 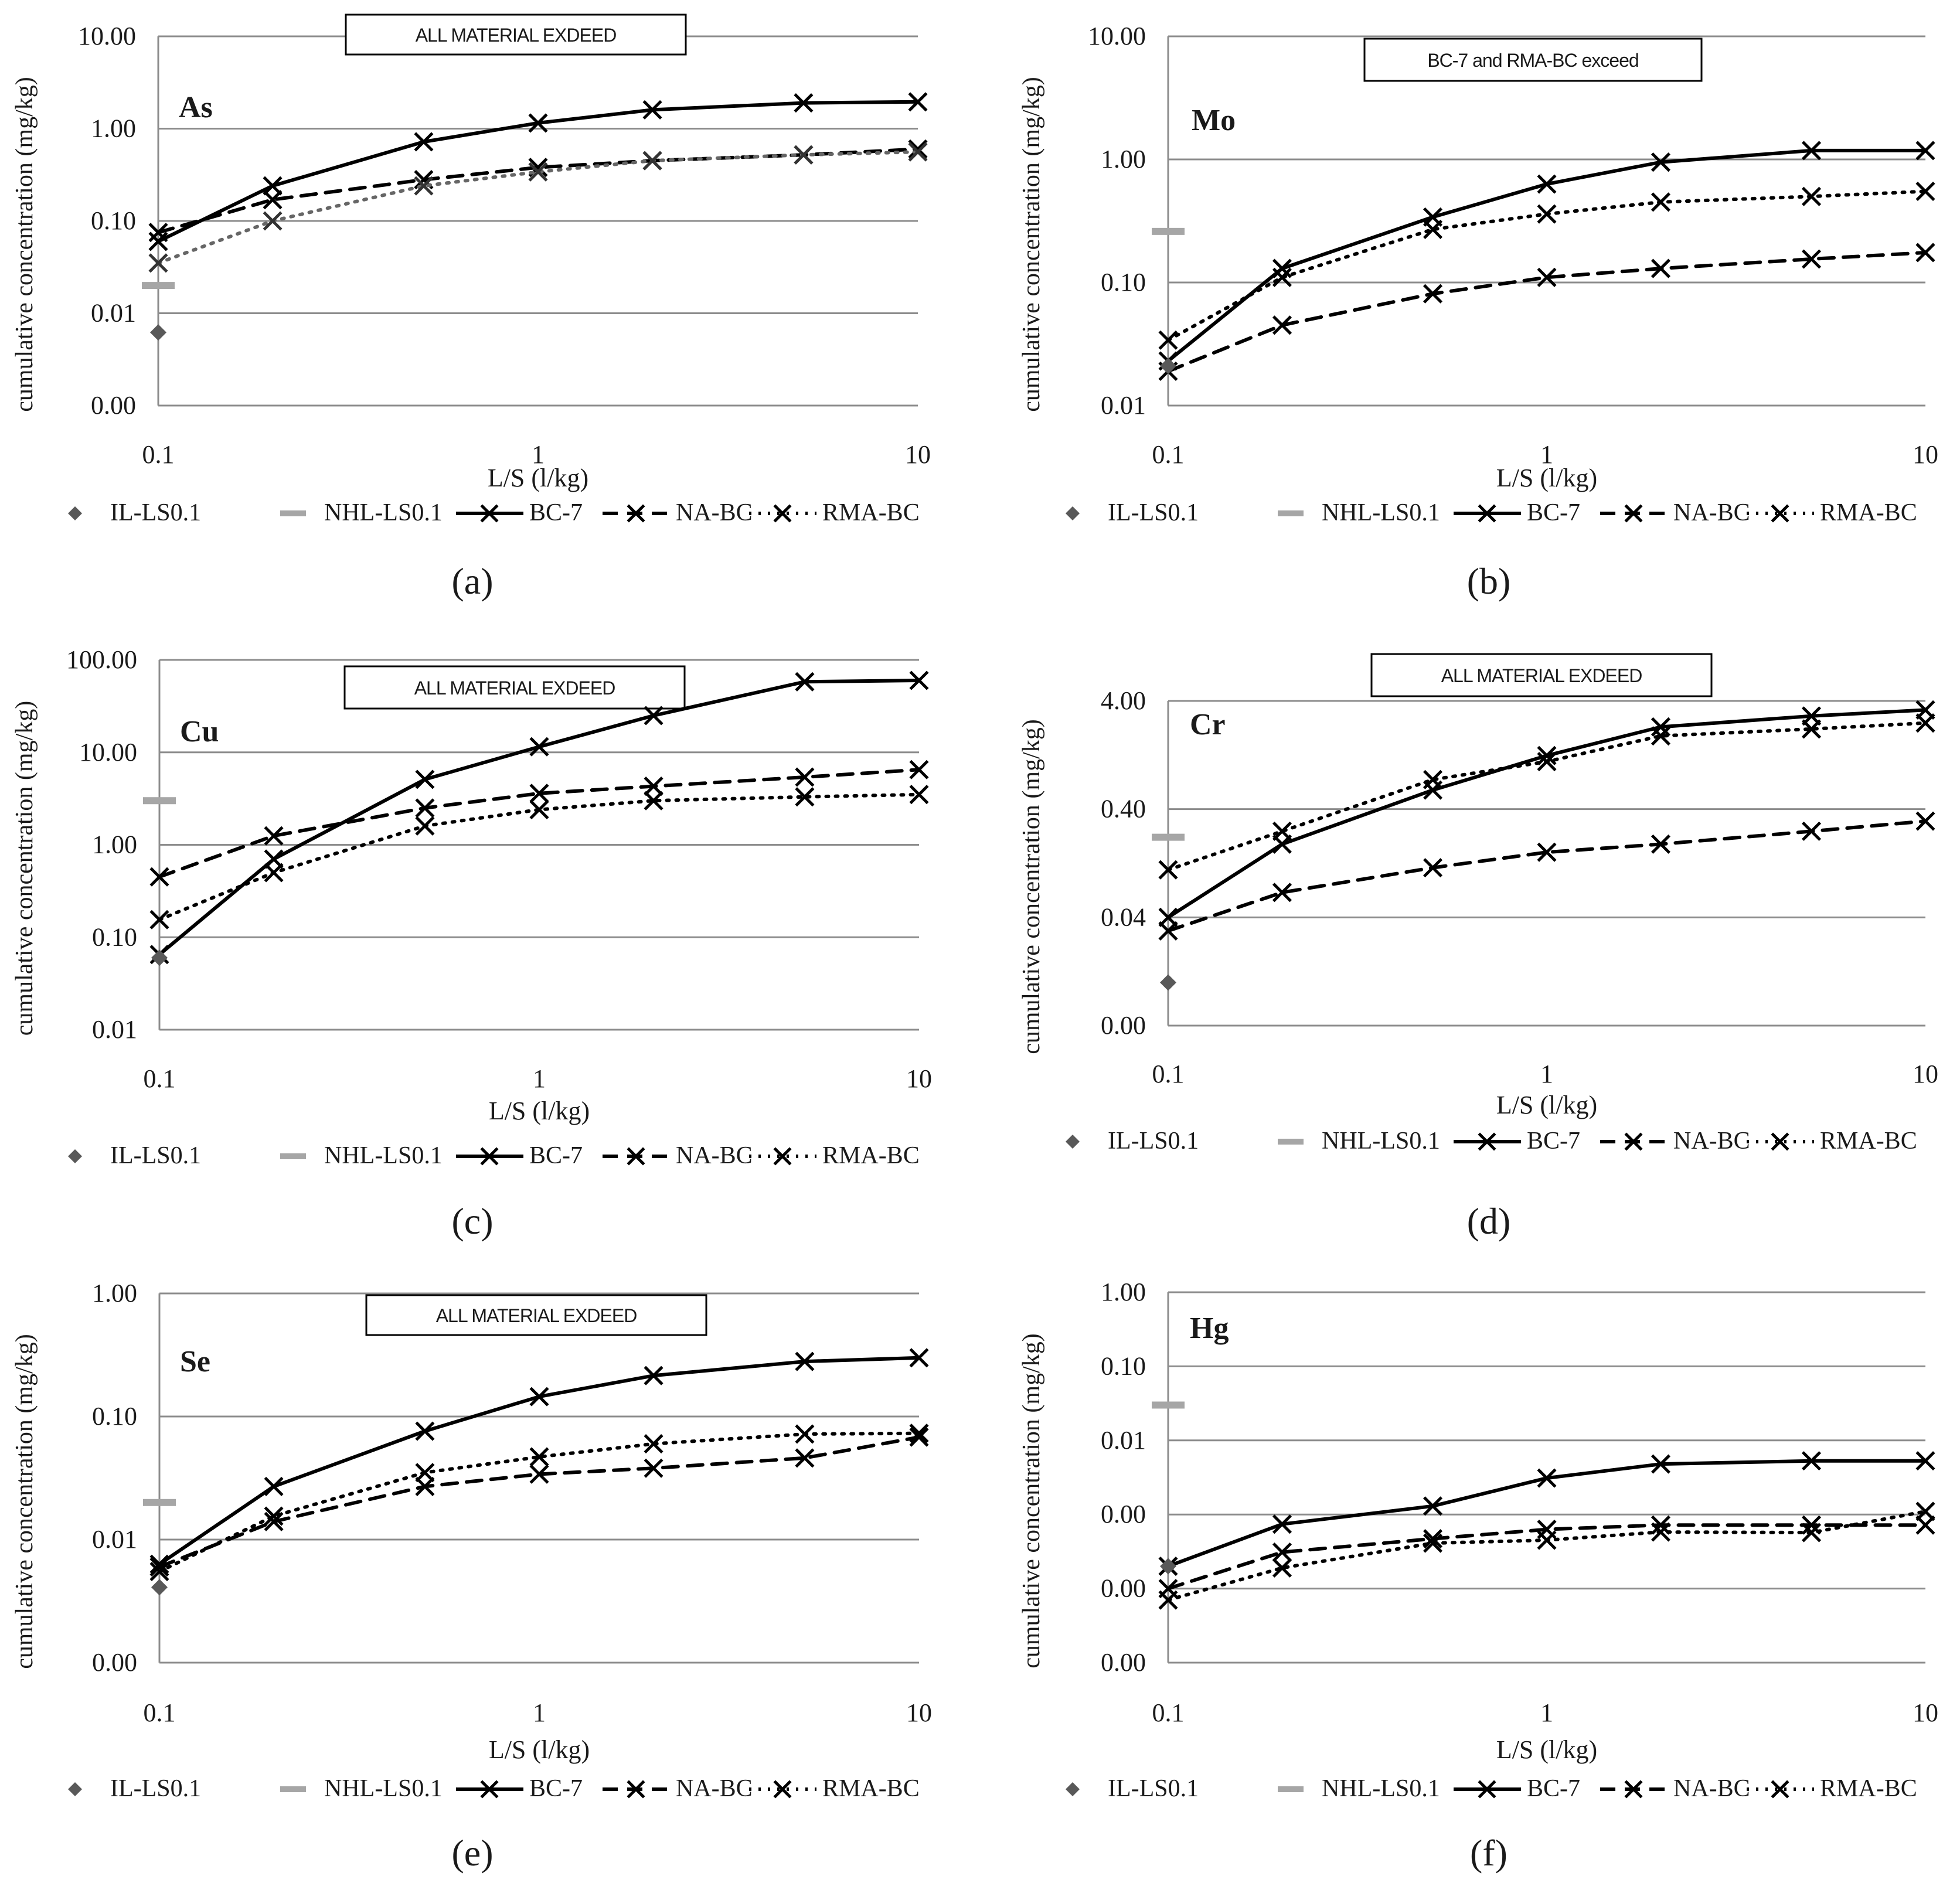 I want to click on y-axis-title: cumulative concentration (mg/kg), so click(x=24, y=868).